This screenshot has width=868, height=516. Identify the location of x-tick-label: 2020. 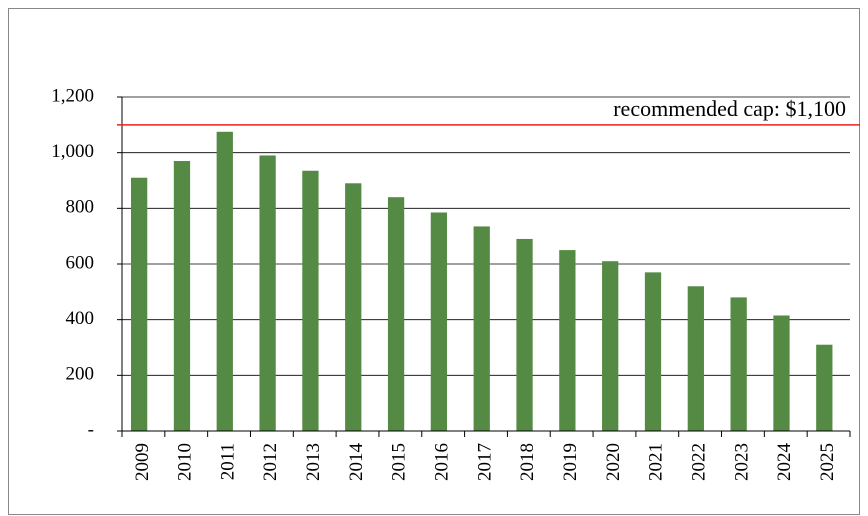
(613, 462).